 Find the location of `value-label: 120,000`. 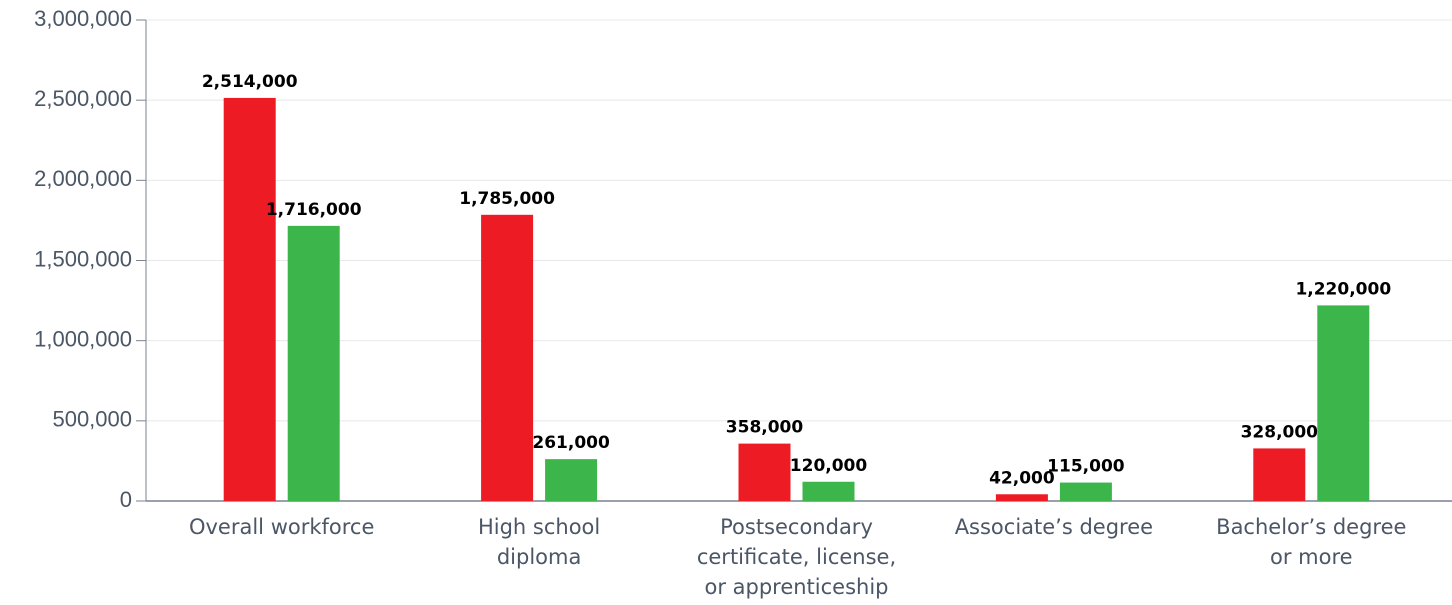

value-label: 120,000 is located at coordinates (829, 466).